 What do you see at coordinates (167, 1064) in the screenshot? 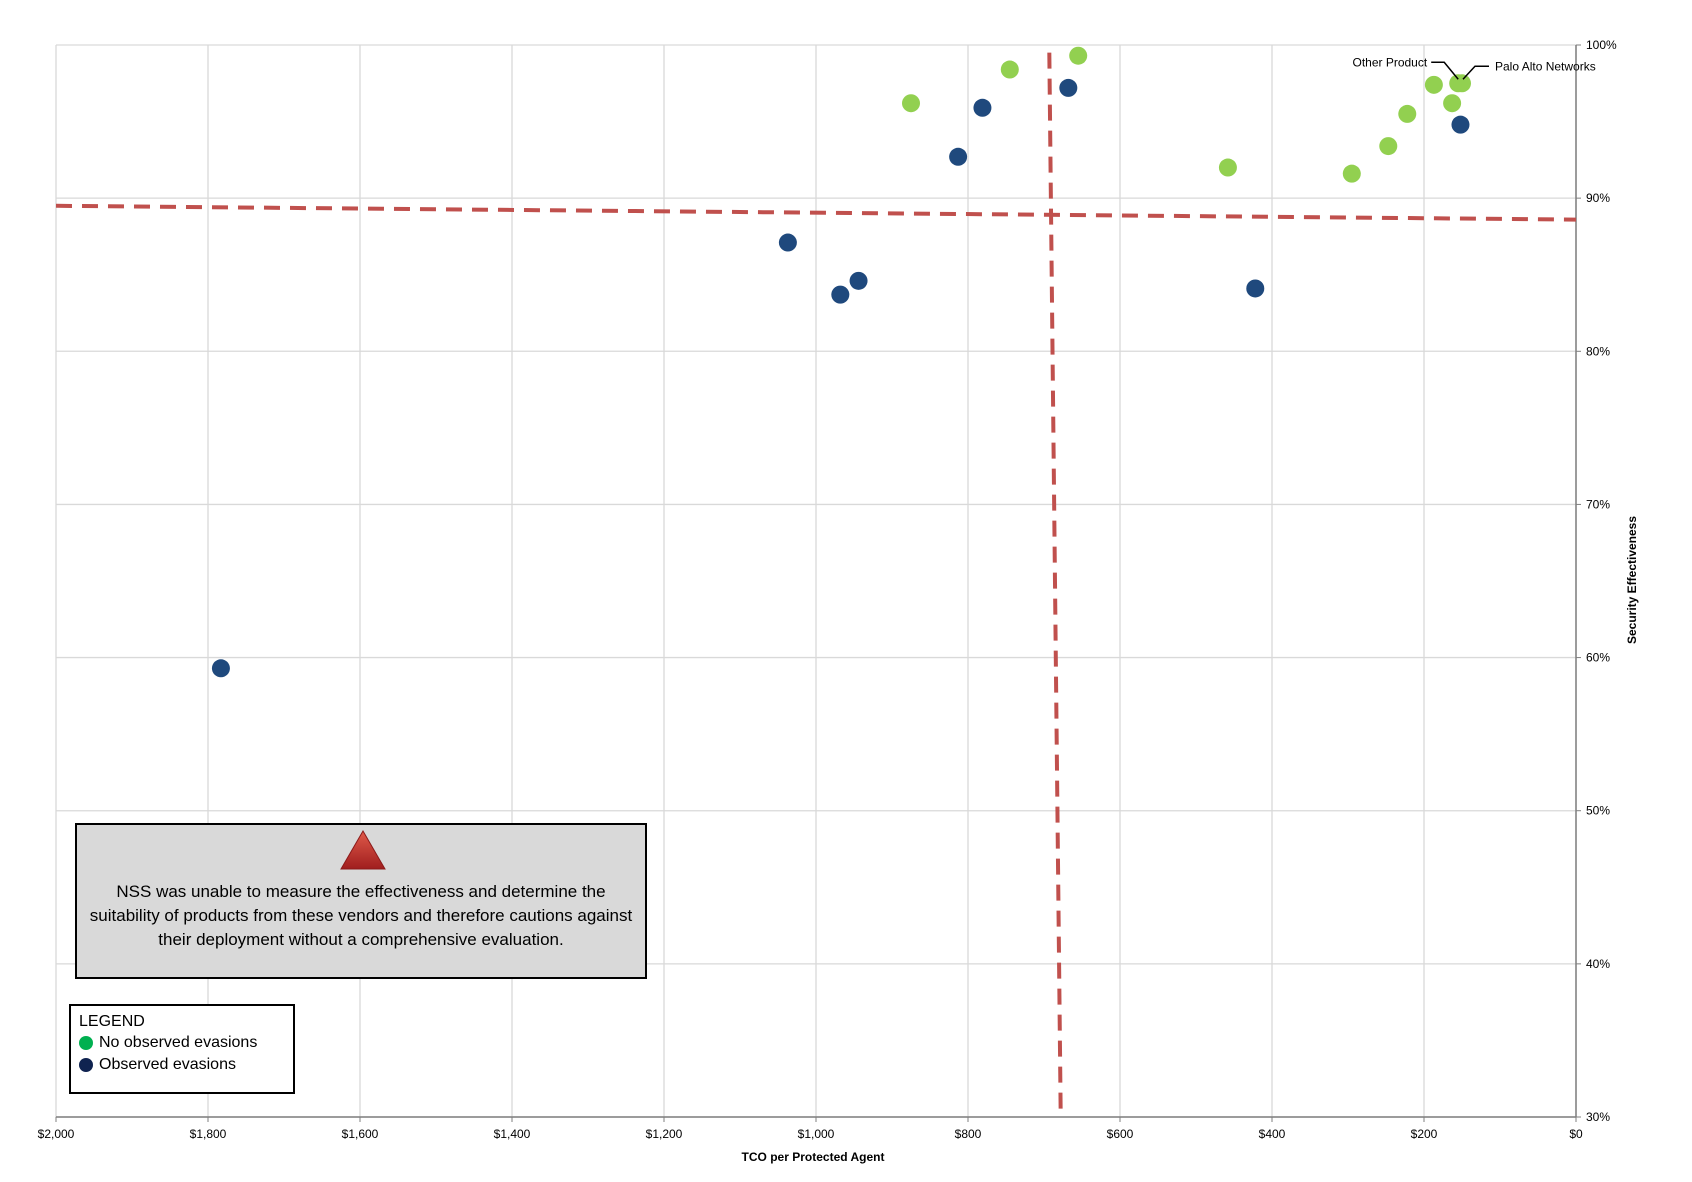
I see `legend-label-observed-evasions: Observed evasions` at bounding box center [167, 1064].